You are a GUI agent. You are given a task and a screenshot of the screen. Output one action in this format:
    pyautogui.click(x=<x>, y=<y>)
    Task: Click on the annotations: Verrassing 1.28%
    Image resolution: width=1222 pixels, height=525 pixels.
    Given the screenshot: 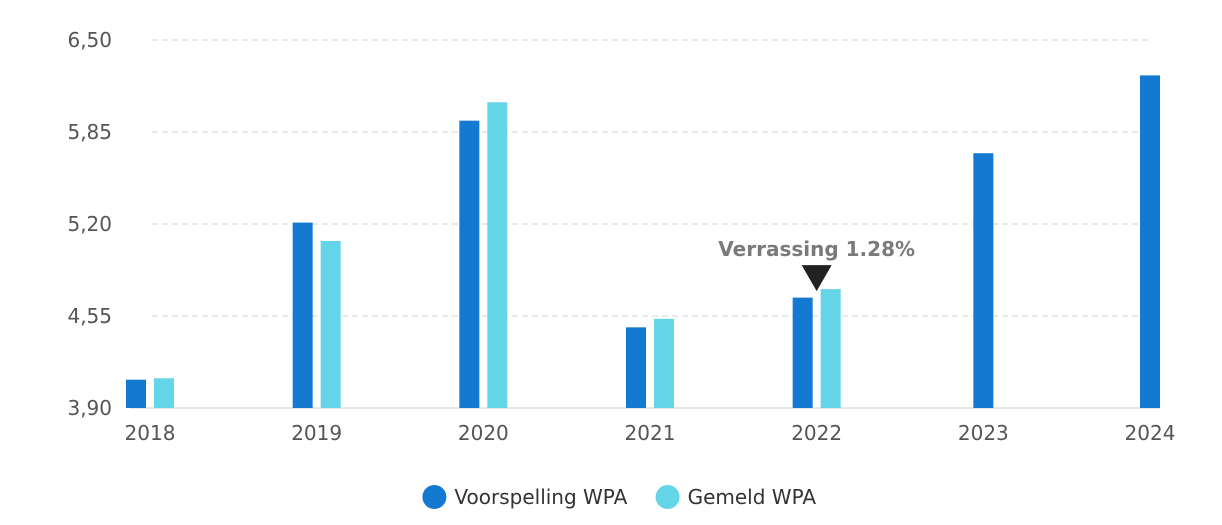 What is the action you would take?
    pyautogui.click(x=816, y=264)
    